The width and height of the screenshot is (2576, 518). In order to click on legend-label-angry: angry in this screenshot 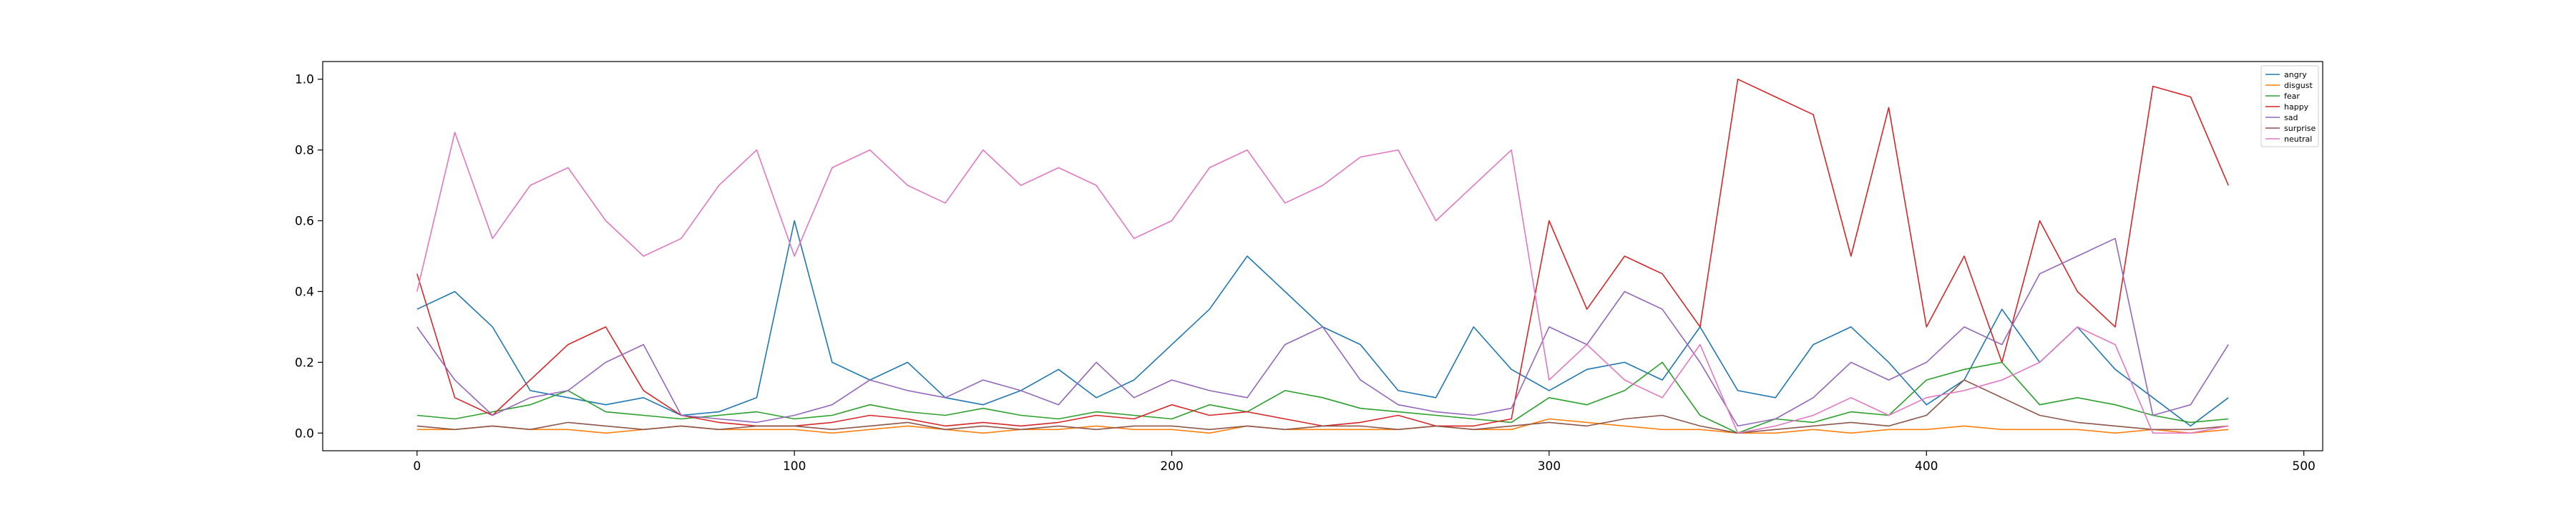, I will do `click(2295, 74)`.